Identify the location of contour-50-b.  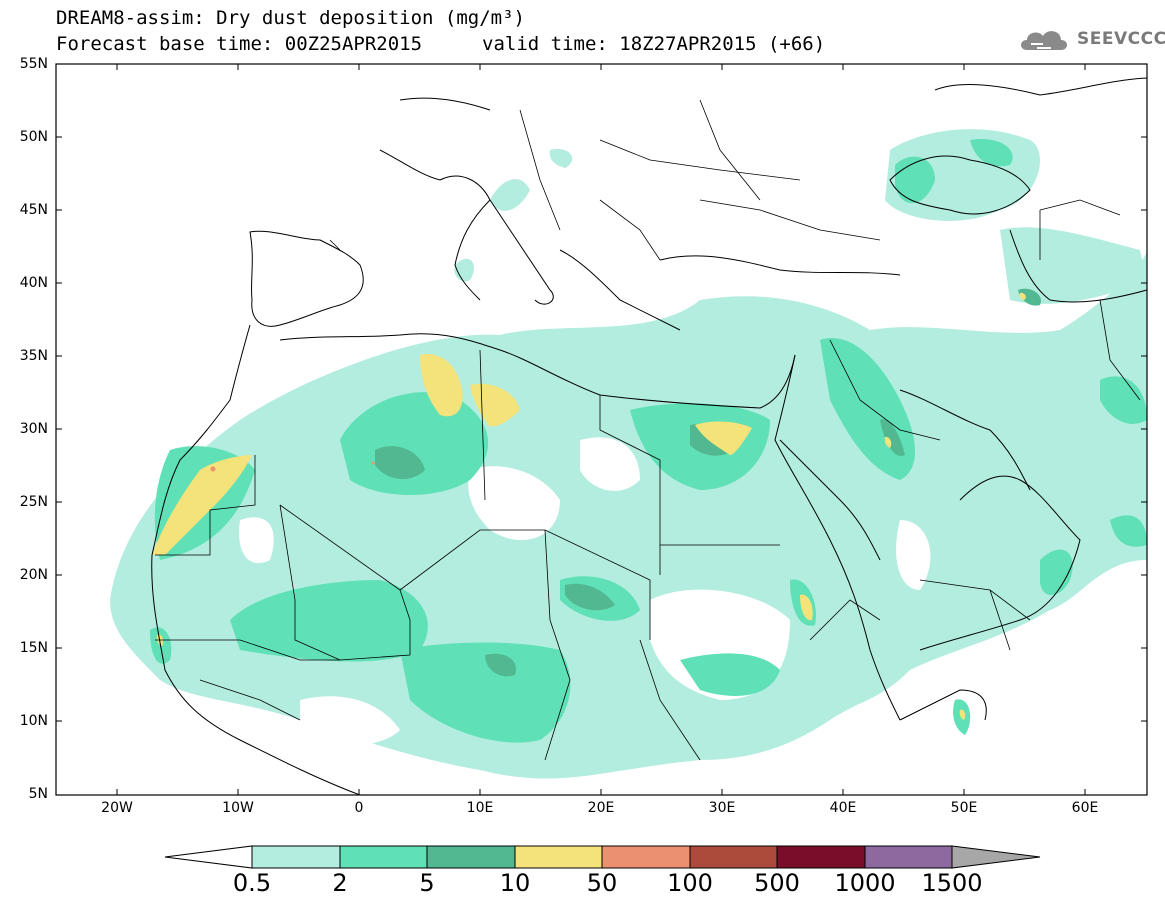
(373, 463).